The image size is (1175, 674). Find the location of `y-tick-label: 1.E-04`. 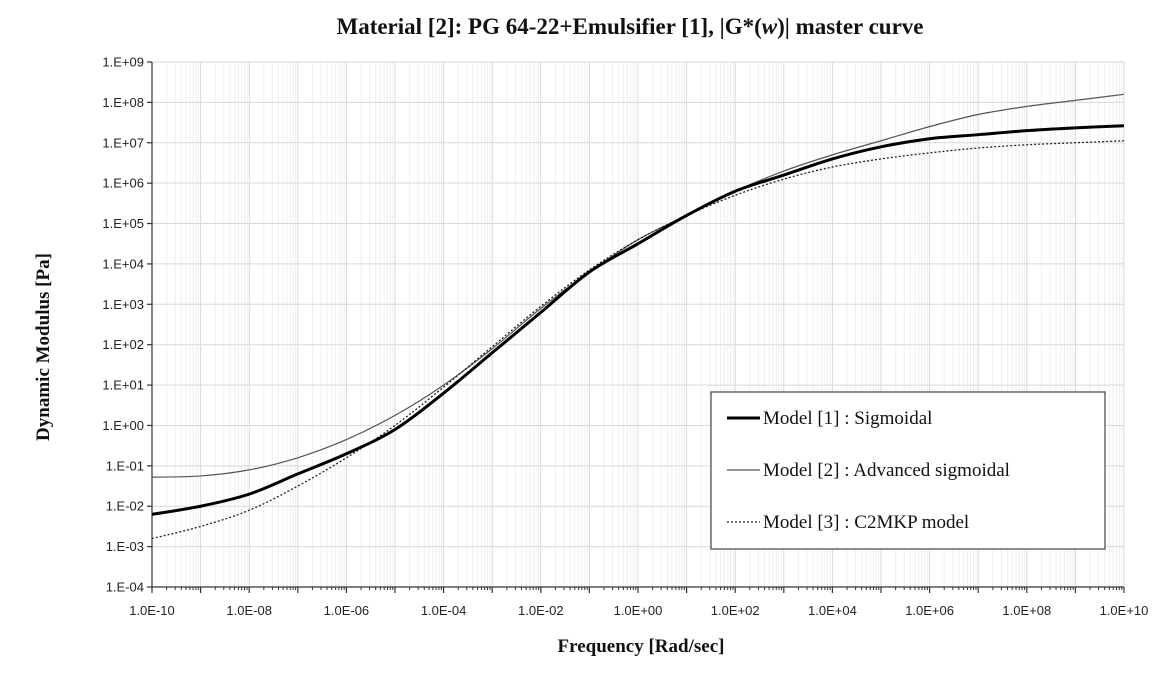

y-tick-label: 1.E-04 is located at coordinates (125, 587).